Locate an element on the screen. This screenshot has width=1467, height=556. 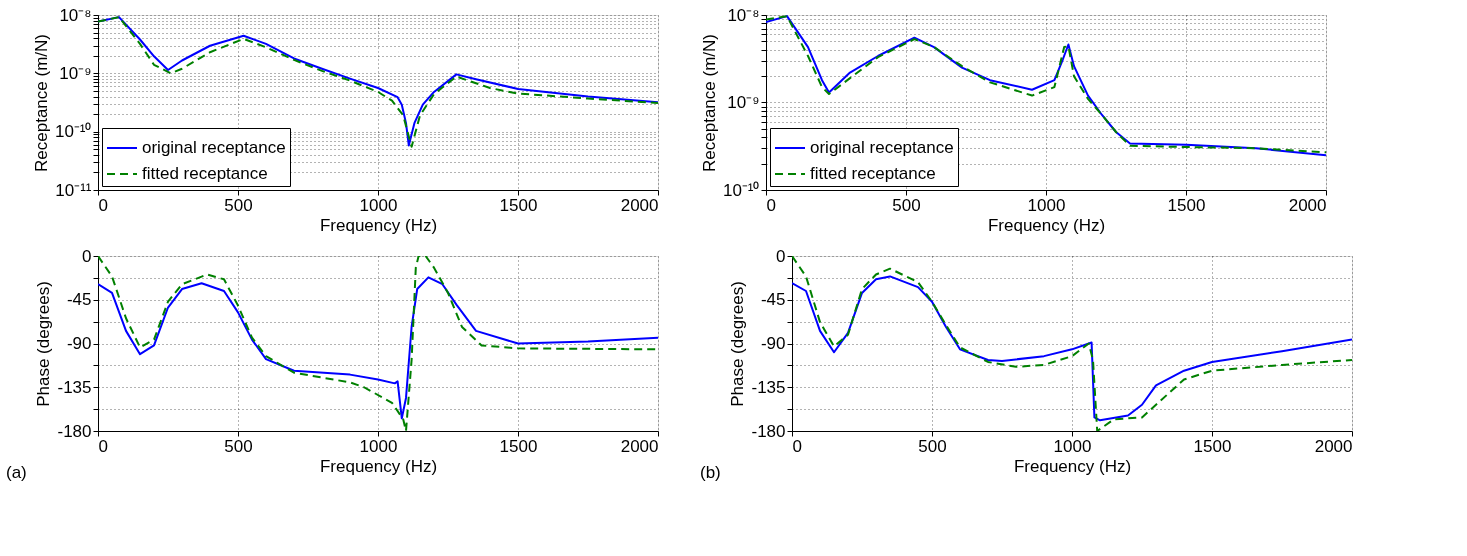
y-tick-label: 10⁻¹¹ is located at coordinates (73, 190).